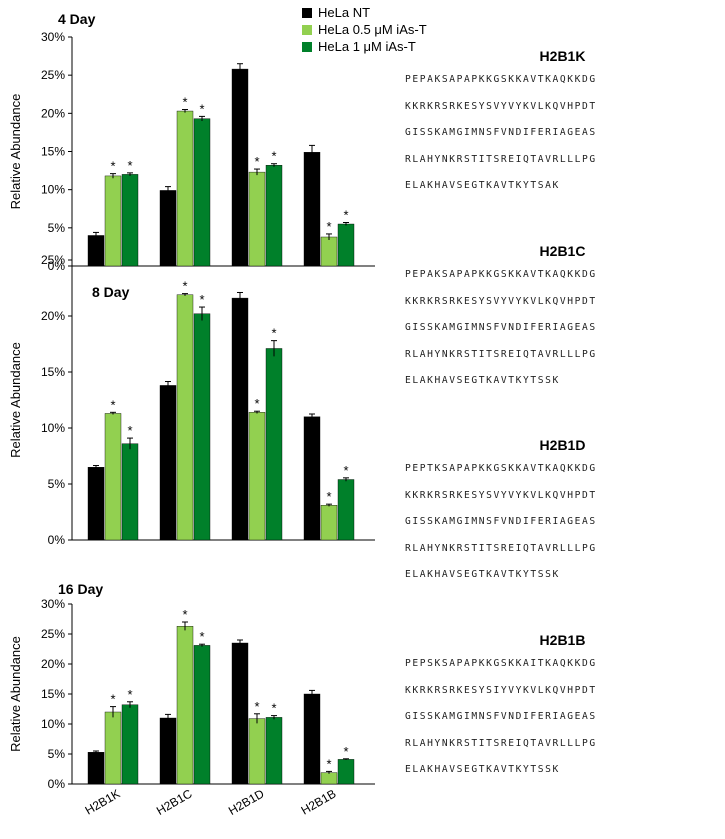  What do you see at coordinates (482, 185) in the screenshot?
I see `sequence-line: ELAKHAVSEGTKAVTKYTSAK` at bounding box center [482, 185].